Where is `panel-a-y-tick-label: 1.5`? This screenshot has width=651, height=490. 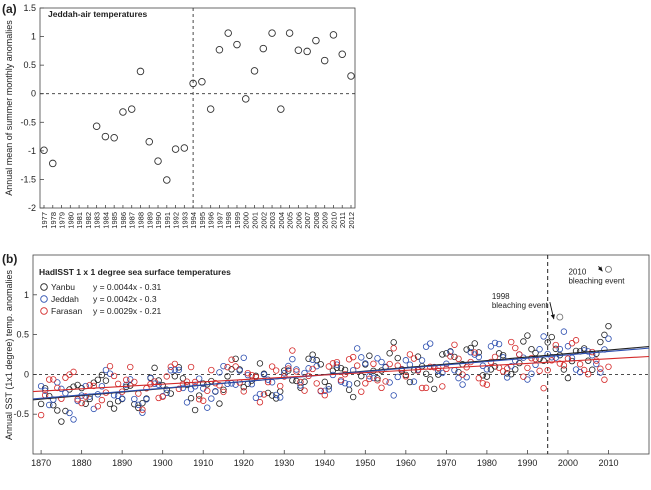 panel-a-y-tick-label: 1.5 is located at coordinates (29, 8).